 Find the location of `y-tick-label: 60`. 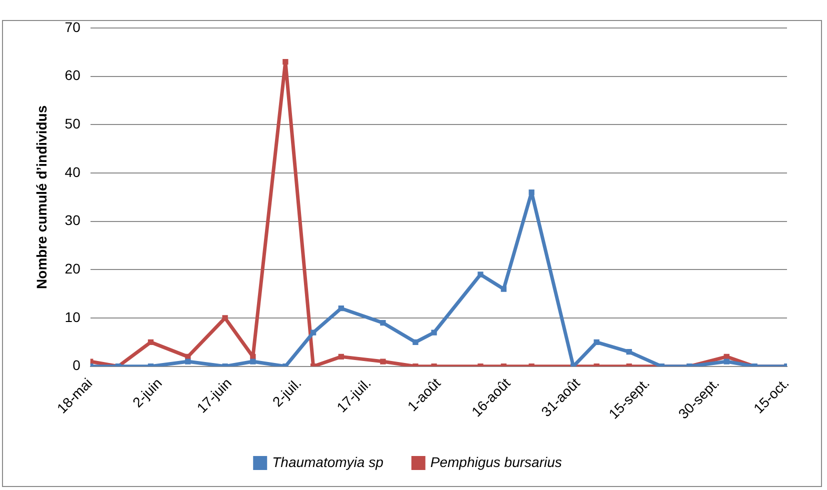

y-tick-label: 60 is located at coordinates (72, 75).